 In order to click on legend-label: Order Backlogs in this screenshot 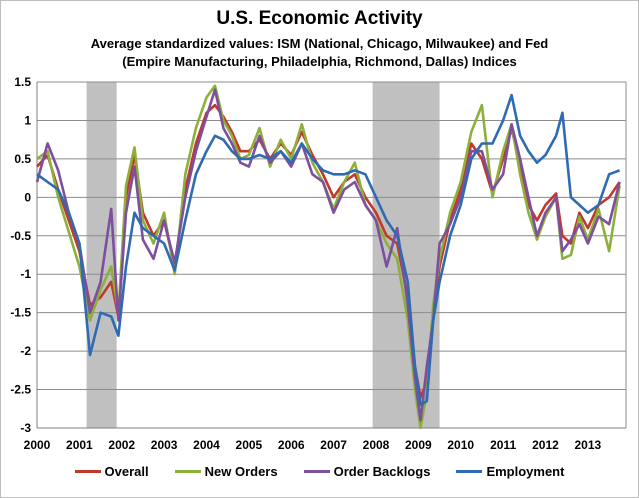, I will do `click(382, 471)`.